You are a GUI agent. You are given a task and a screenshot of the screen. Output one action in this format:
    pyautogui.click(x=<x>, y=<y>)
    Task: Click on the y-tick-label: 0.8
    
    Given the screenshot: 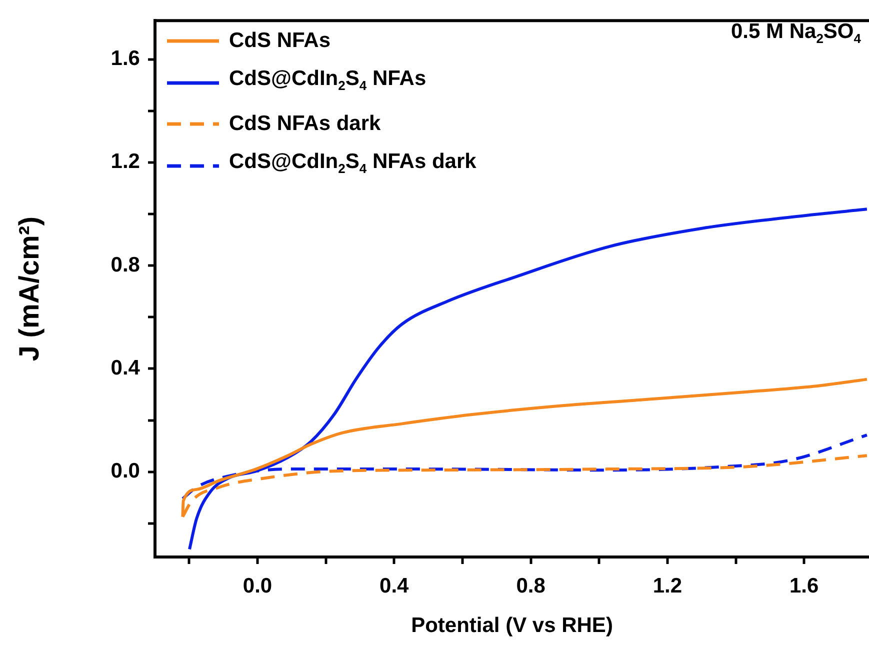 What is the action you would take?
    pyautogui.click(x=125, y=264)
    